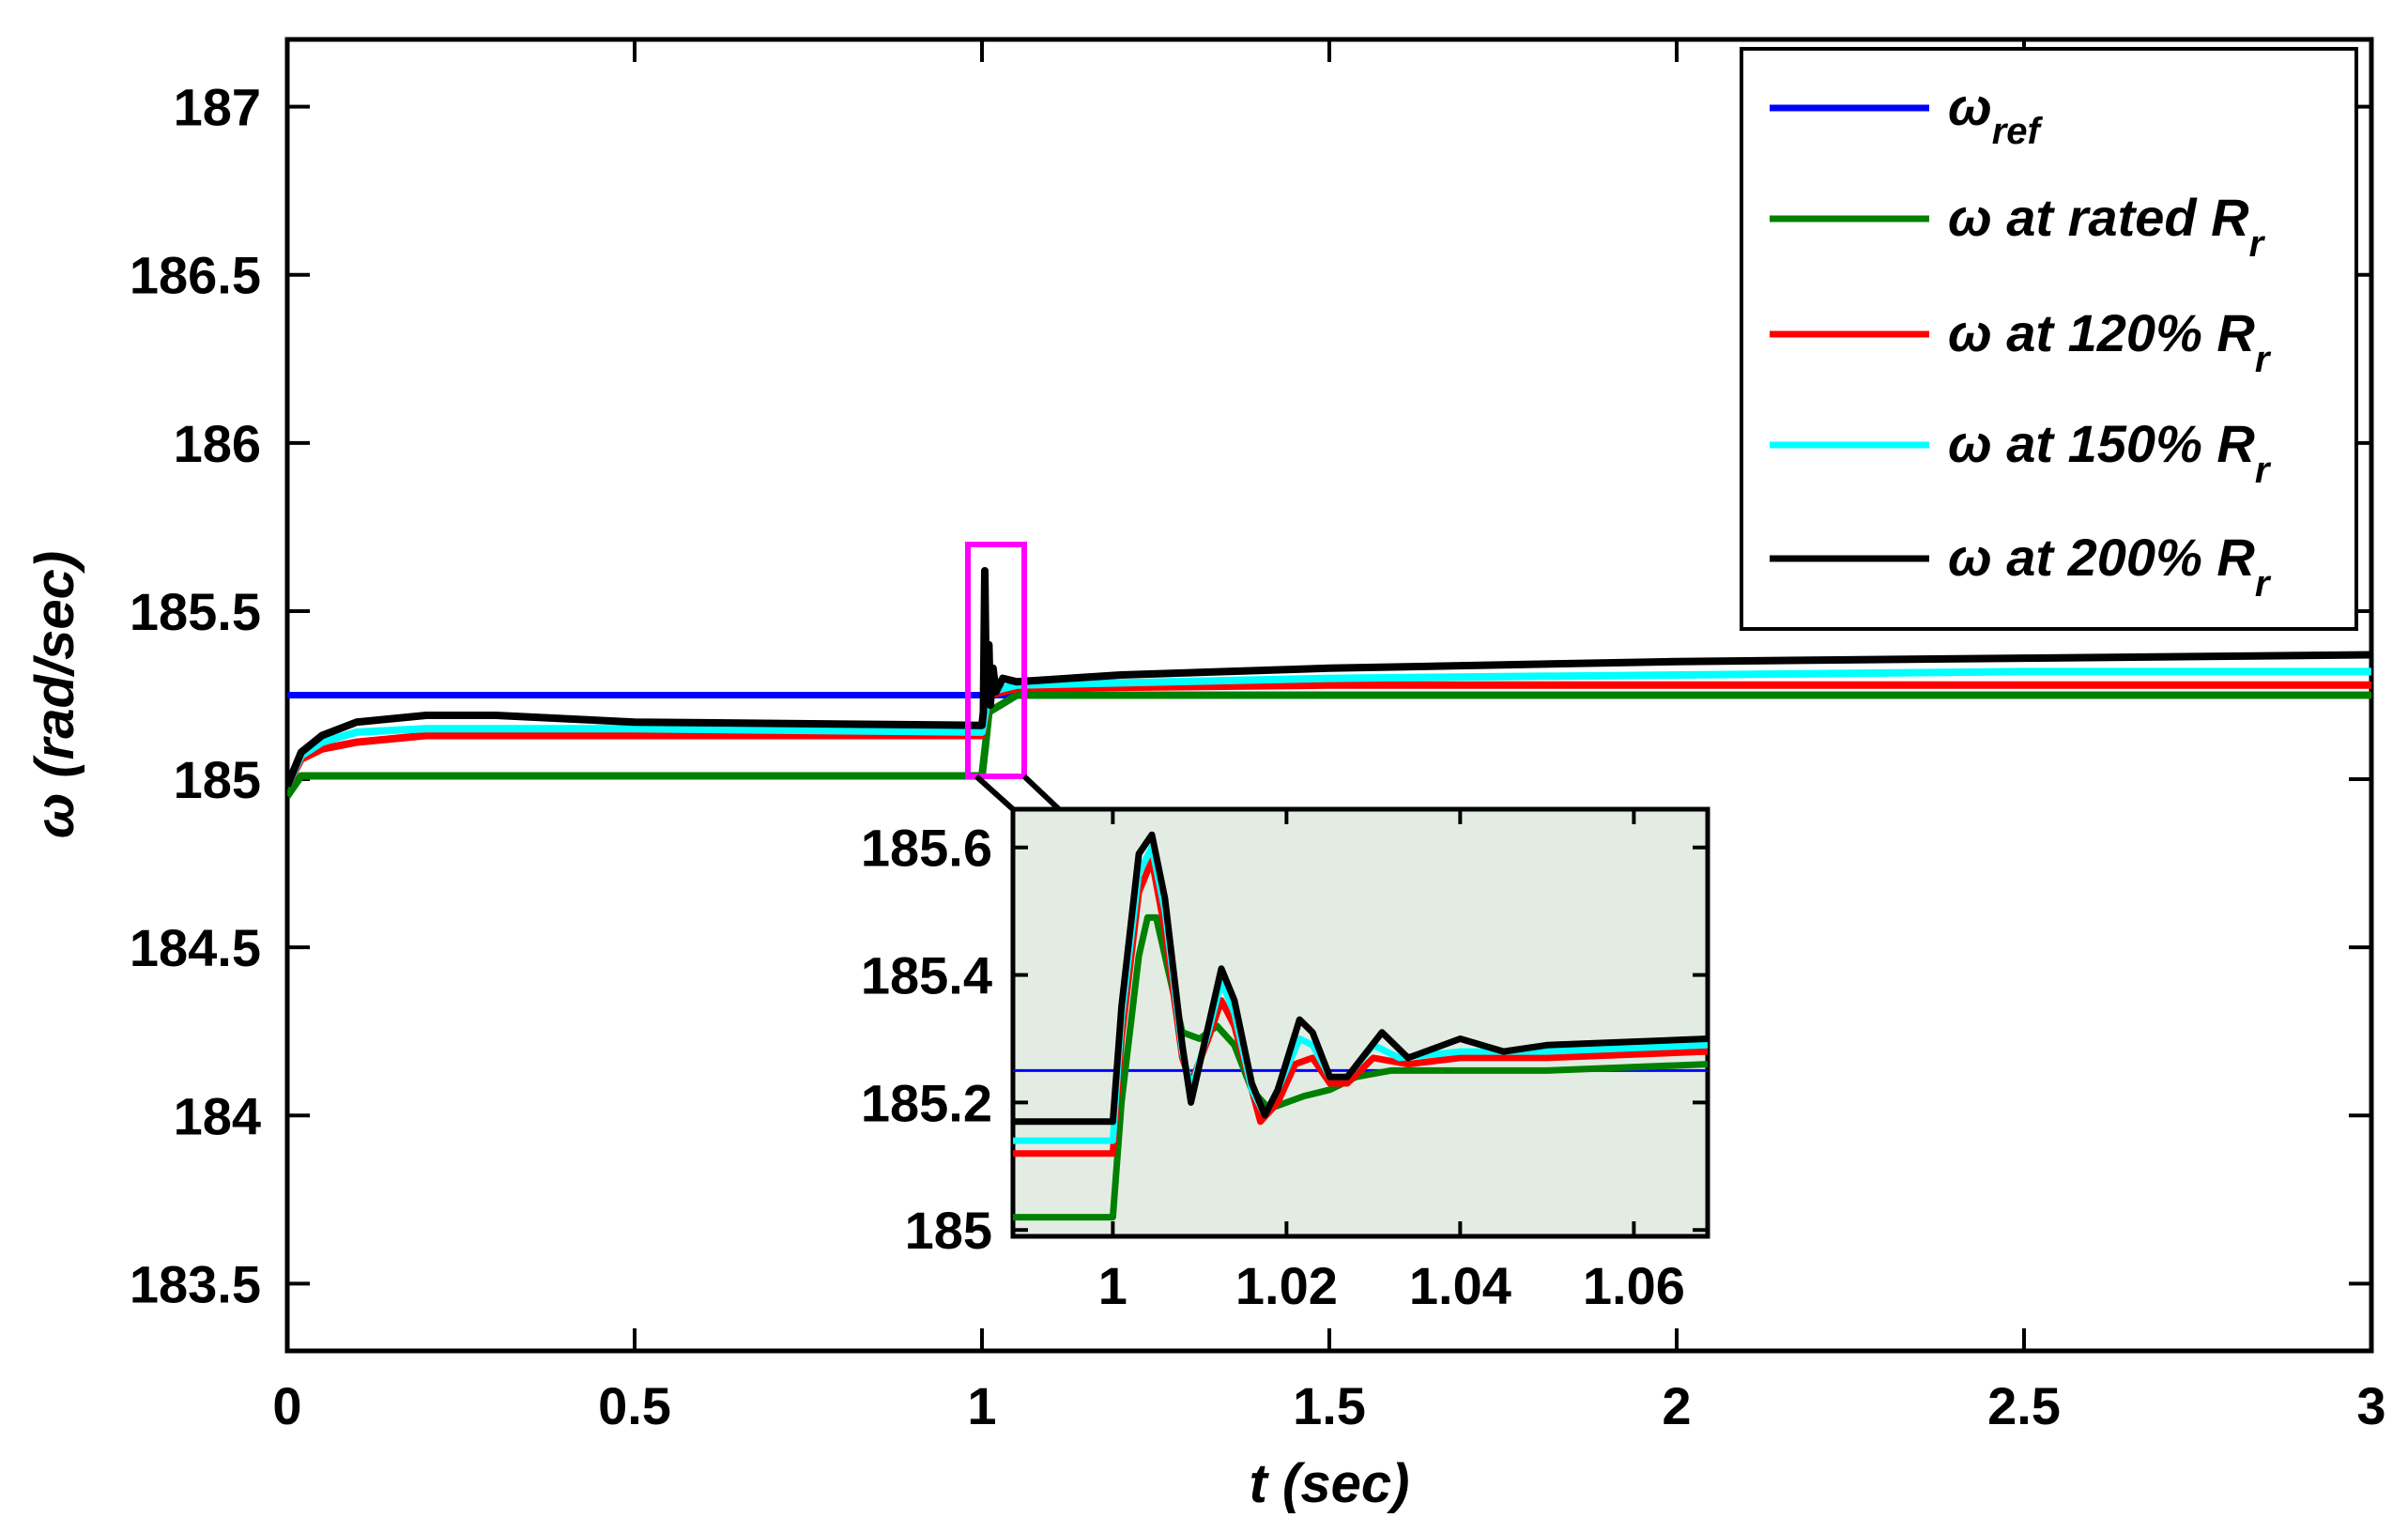 This screenshot has height=1533, width=2408. What do you see at coordinates (2018, 131) in the screenshot?
I see `legend-label-ref-sub: ref` at bounding box center [2018, 131].